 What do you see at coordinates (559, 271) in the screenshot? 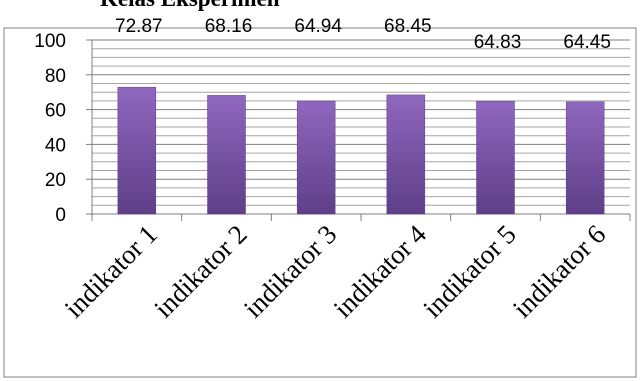
I see `category-label-6: indikator 6` at bounding box center [559, 271].